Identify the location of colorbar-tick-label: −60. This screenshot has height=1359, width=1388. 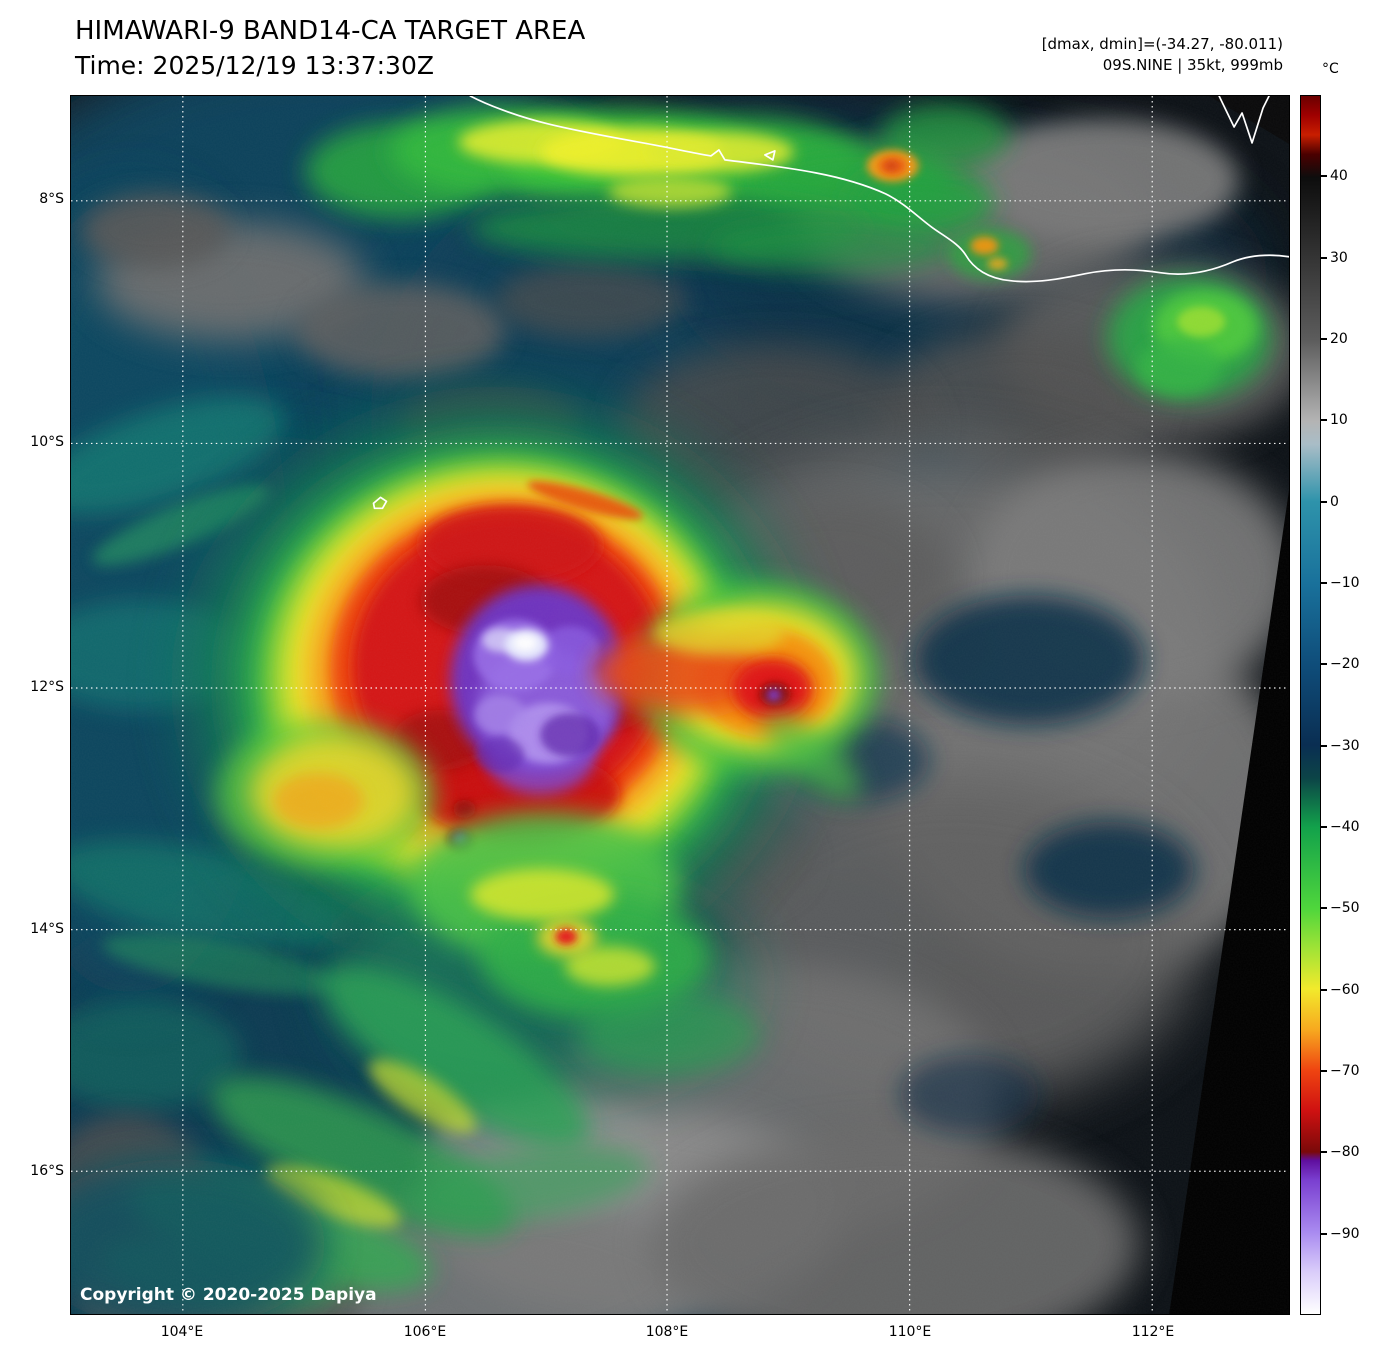
(1345, 990).